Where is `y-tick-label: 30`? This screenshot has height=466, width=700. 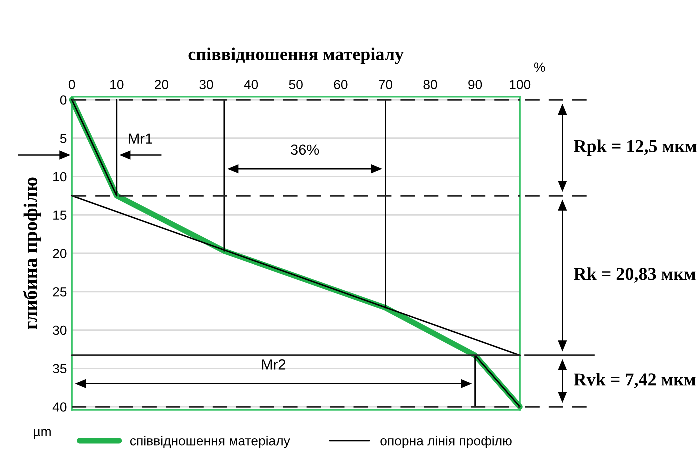 y-tick-label: 30 is located at coordinates (60, 331).